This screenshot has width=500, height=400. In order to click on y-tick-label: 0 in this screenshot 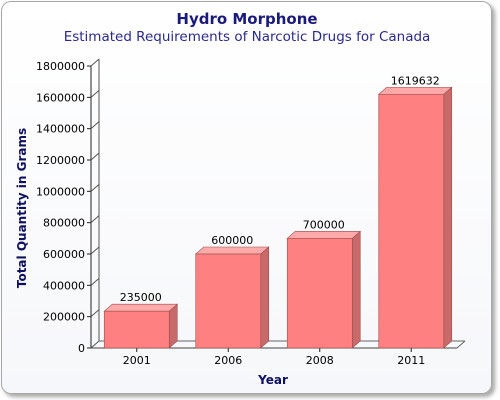, I will do `click(81, 348)`.